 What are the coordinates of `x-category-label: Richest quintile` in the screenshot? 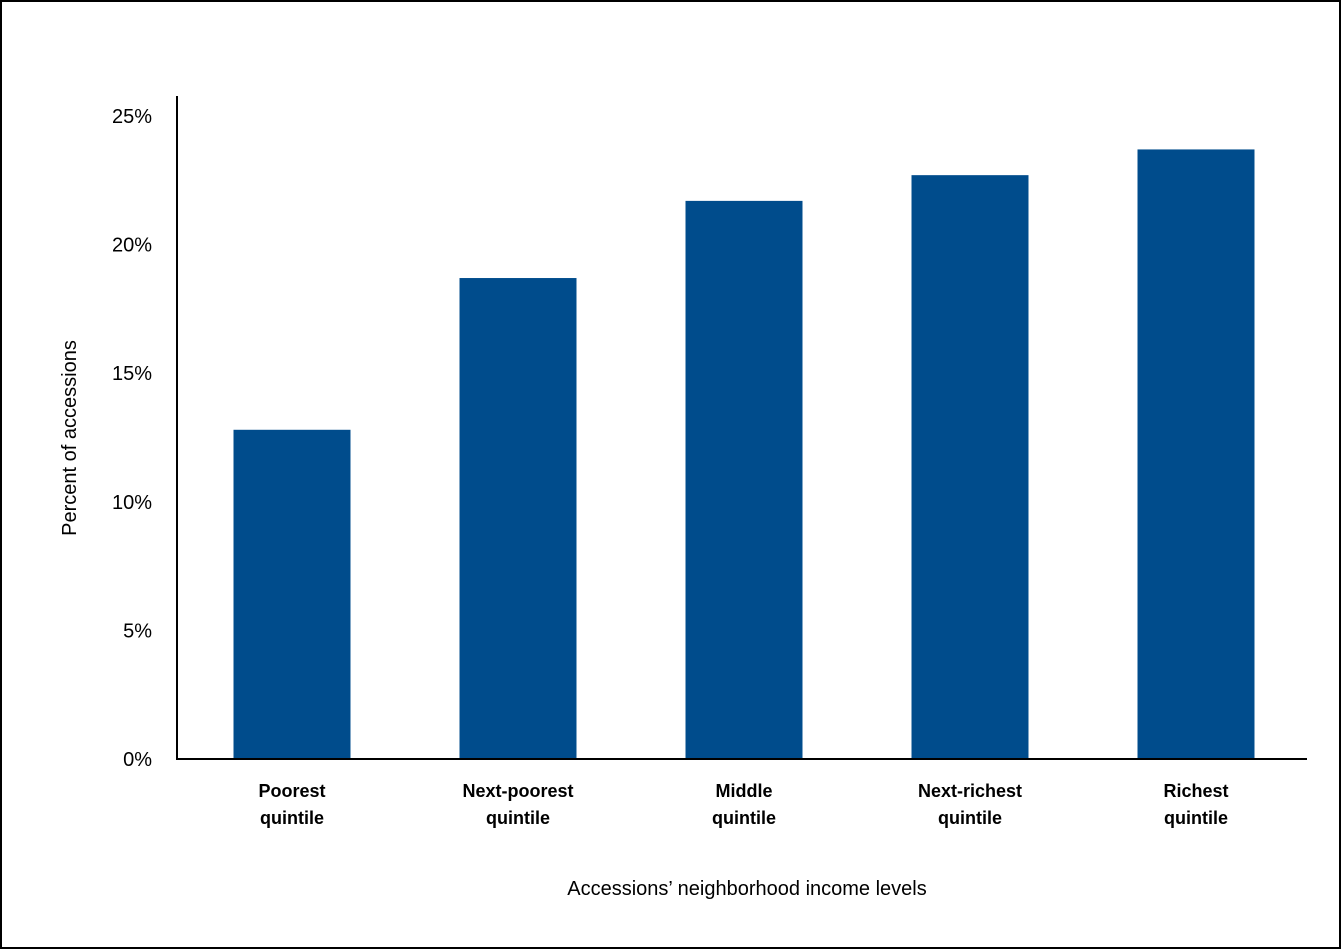 It's located at (1195, 804).